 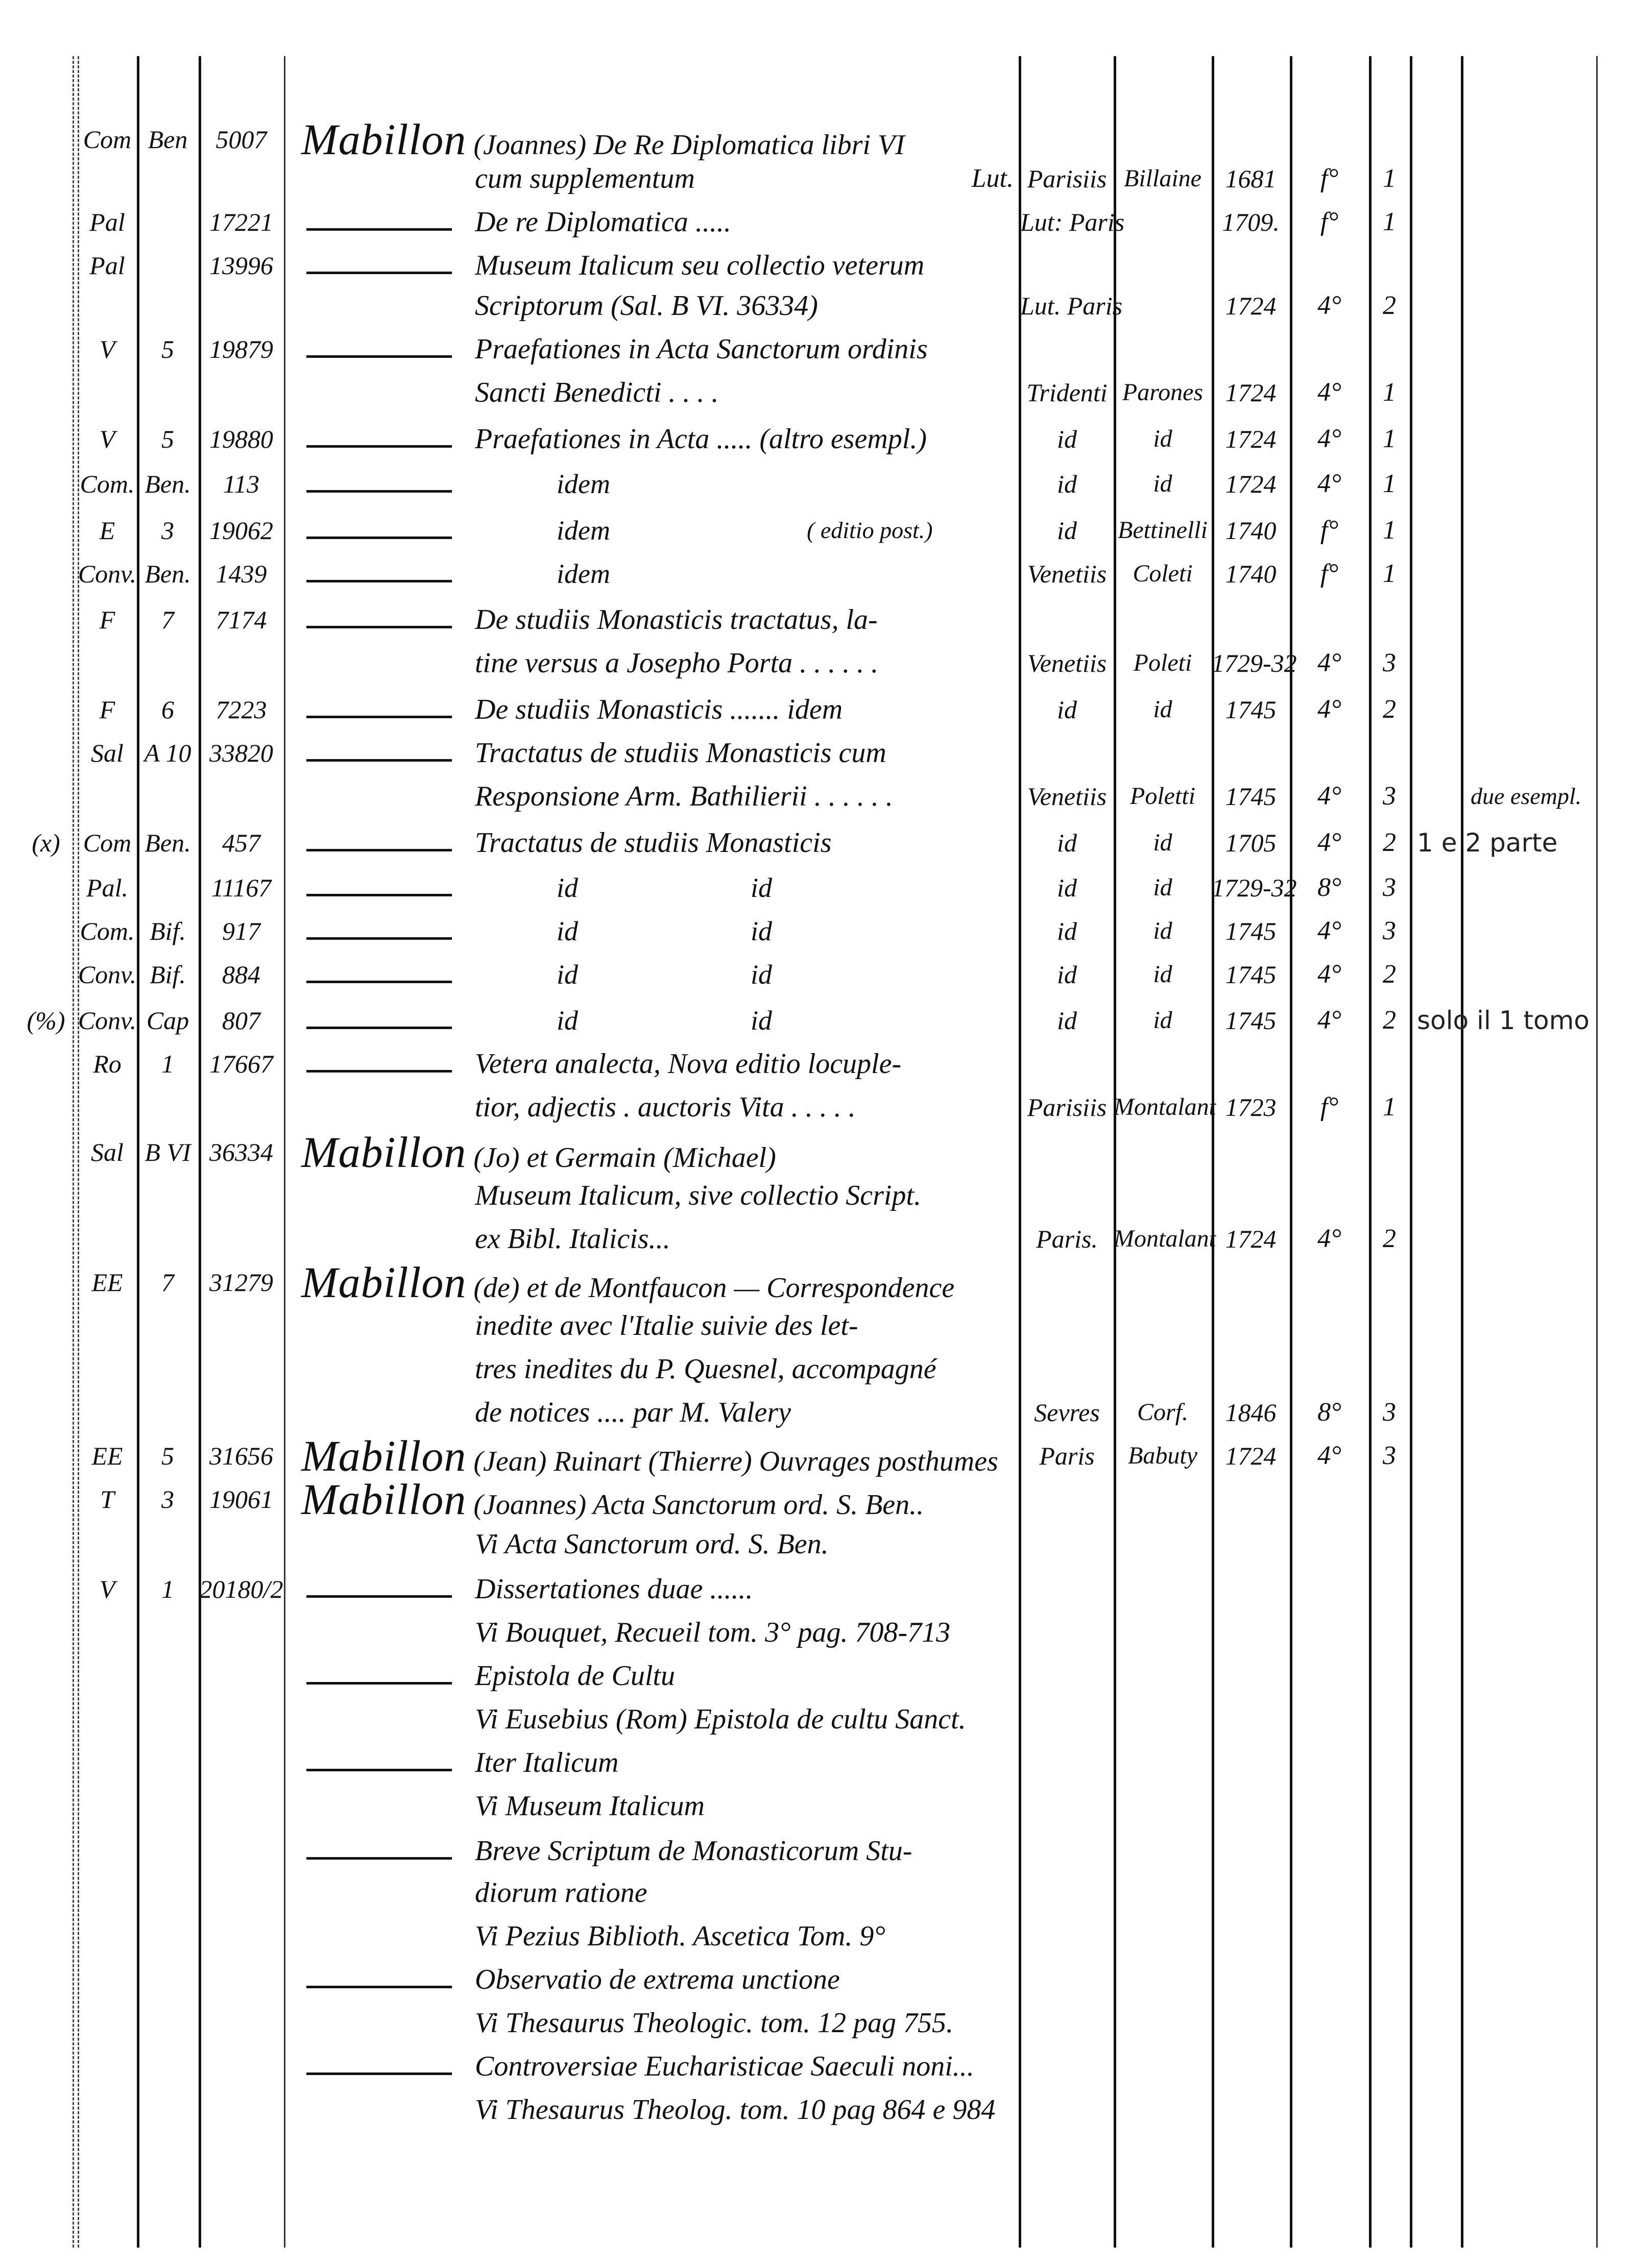 I want to click on title-text: tres inedites du P. Quesnel, accompagné, so click(x=705, y=1369).